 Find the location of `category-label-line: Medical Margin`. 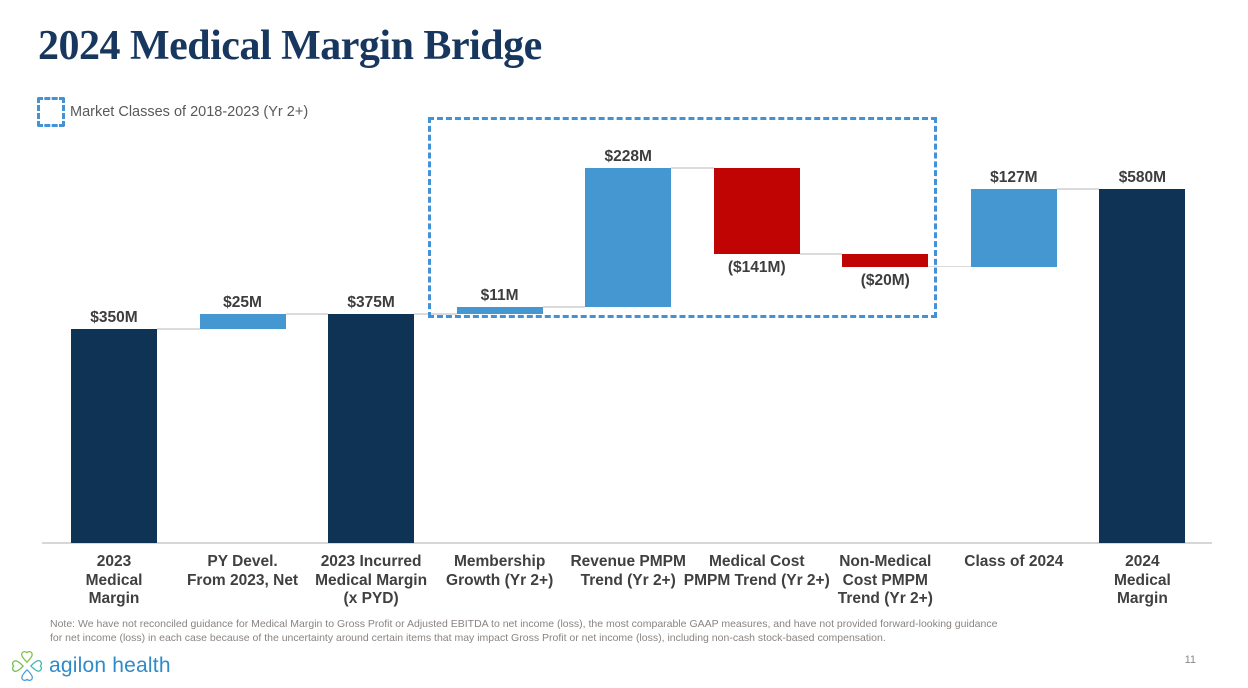

category-label-line: Medical Margin is located at coordinates (371, 580).